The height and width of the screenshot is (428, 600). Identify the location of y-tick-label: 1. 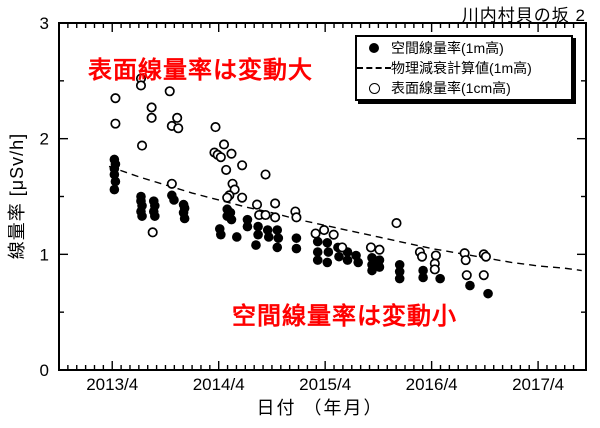
(44, 254).